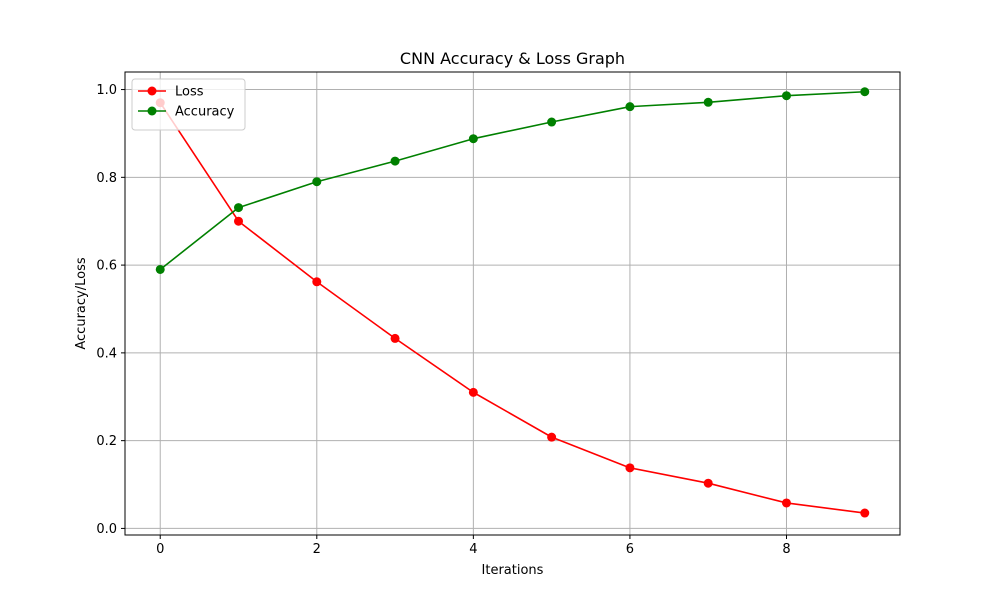  I want to click on x-tick-label: 4, so click(473, 549).